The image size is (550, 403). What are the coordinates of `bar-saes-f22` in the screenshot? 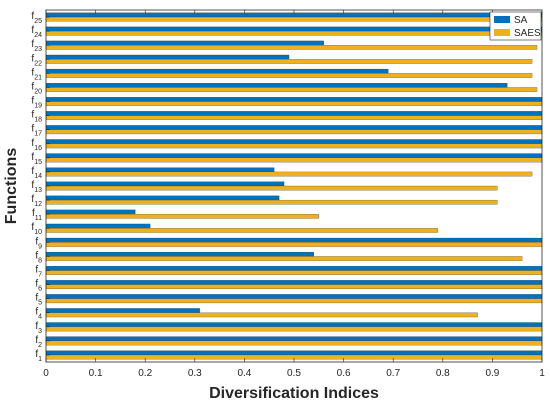 It's located at (289, 61).